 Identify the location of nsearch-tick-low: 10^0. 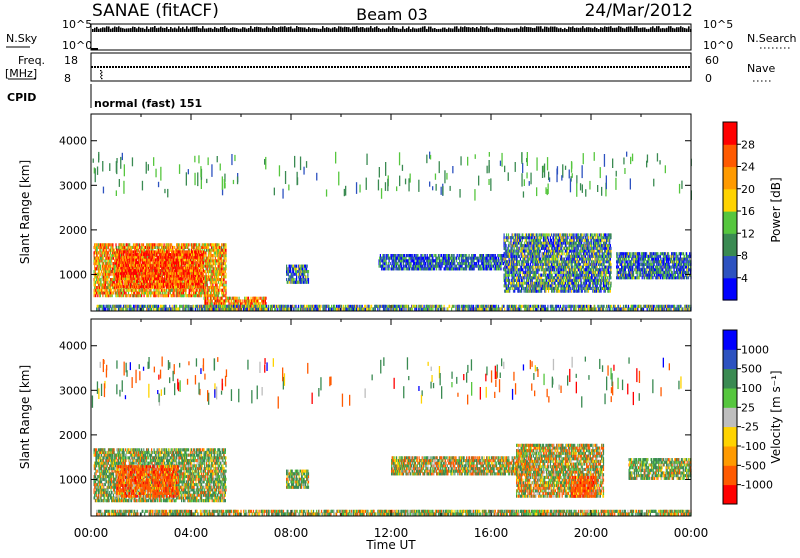
(718, 45).